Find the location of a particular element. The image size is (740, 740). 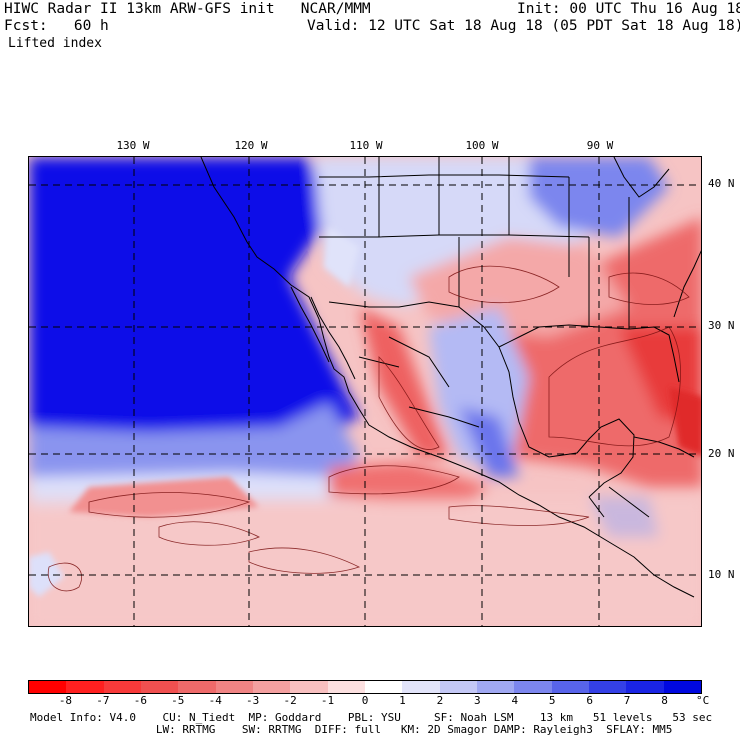

colorbar-tick-label: 1 is located at coordinates (402, 700).